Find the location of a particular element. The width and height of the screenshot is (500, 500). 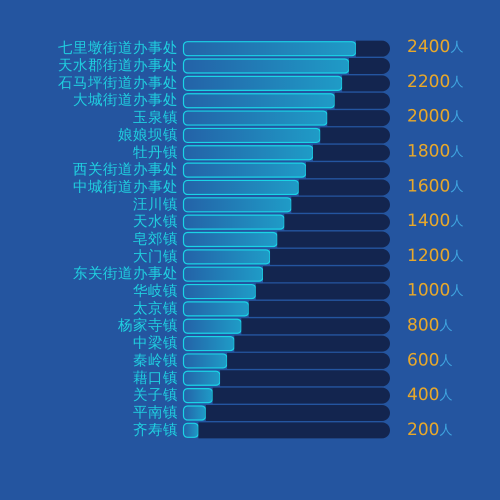

text: 2400人 is located at coordinates (435, 47).